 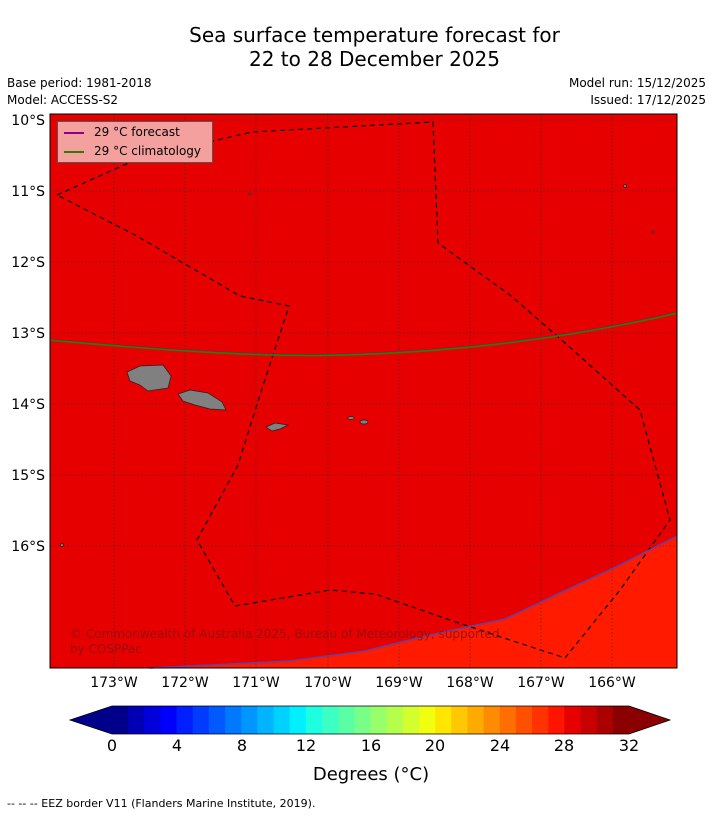 I want to click on colorbar-tick: 20, so click(x=435, y=745).